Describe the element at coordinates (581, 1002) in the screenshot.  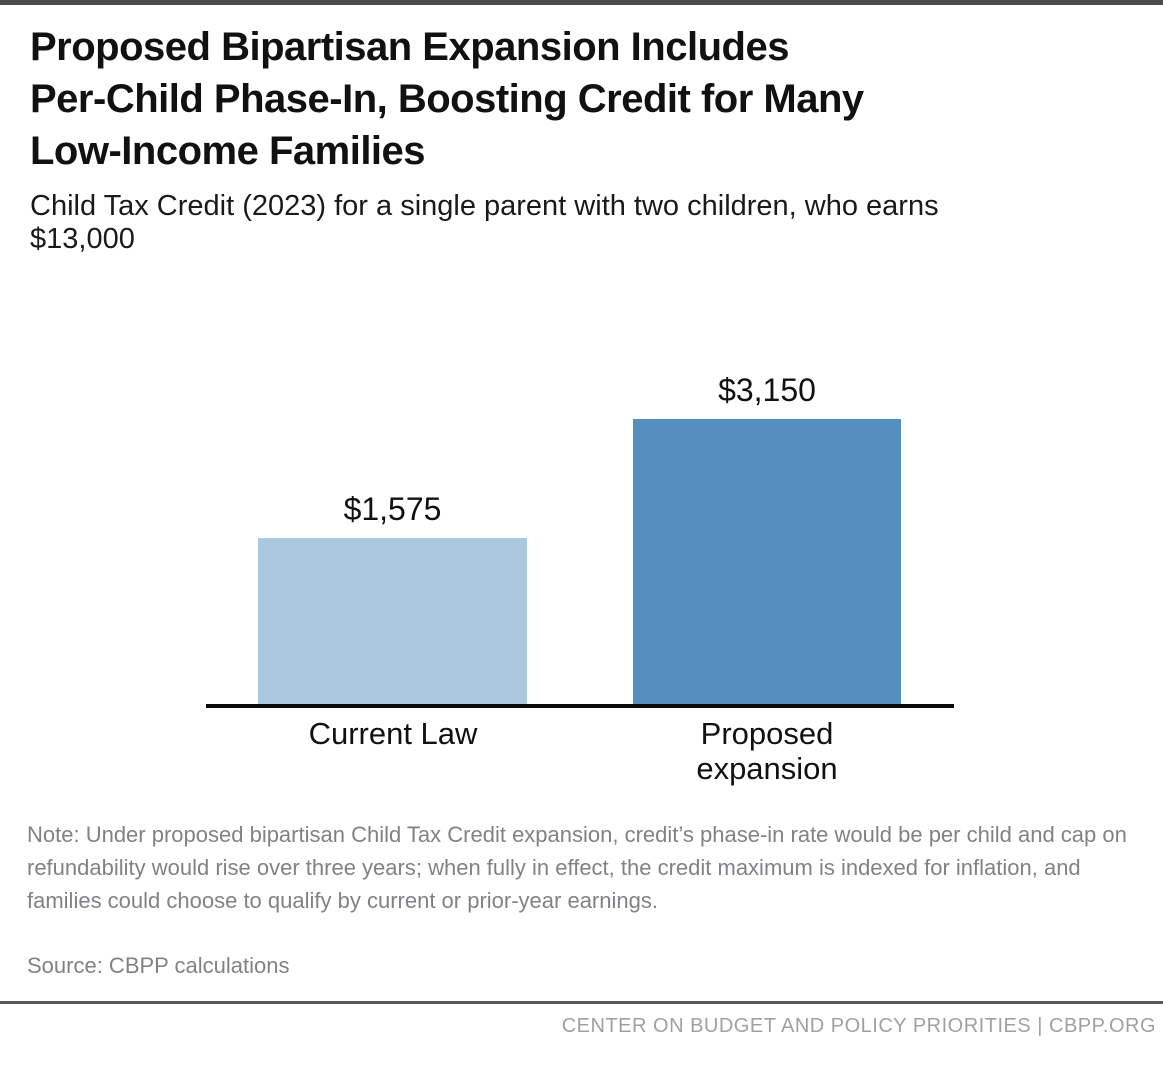
I see `footer-divider` at that location.